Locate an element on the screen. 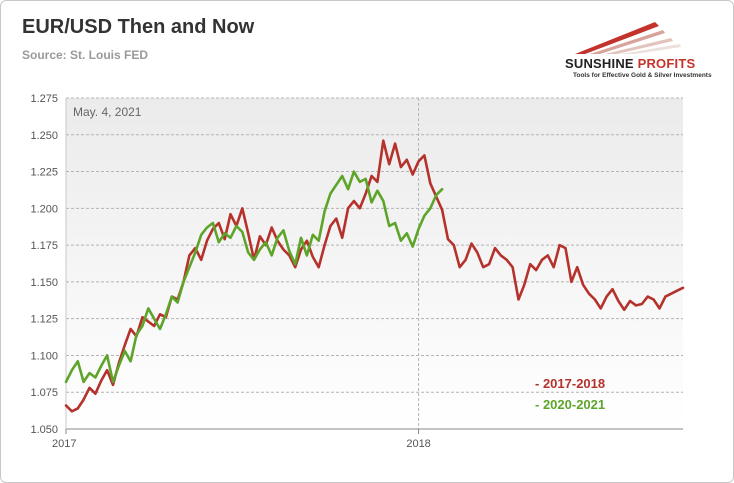 The image size is (734, 483). y-tick-label: 1.225 is located at coordinates (44, 173).